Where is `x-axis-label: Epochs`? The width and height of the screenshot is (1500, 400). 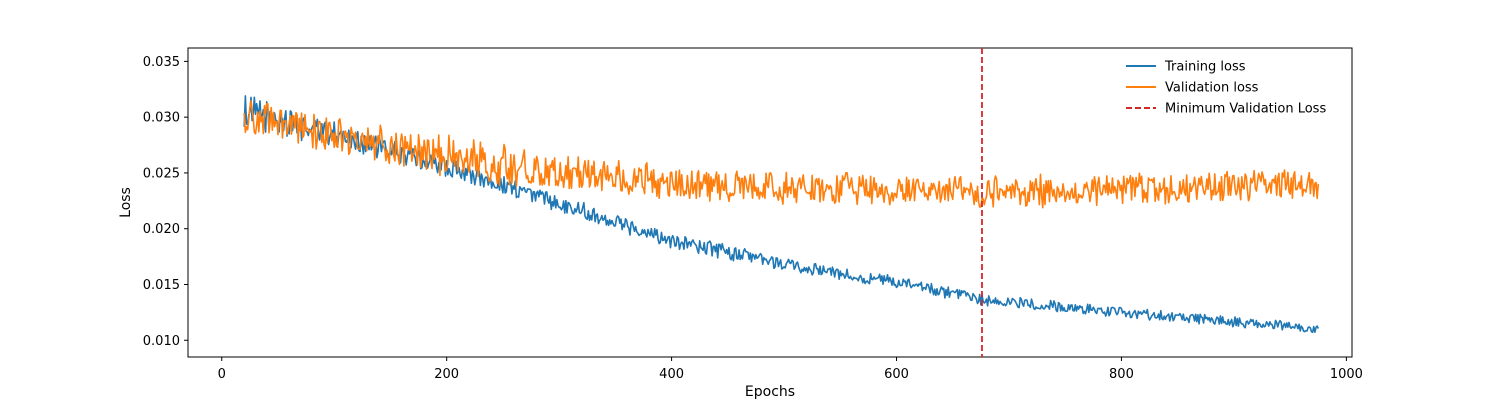 x-axis-label: Epochs is located at coordinates (770, 392).